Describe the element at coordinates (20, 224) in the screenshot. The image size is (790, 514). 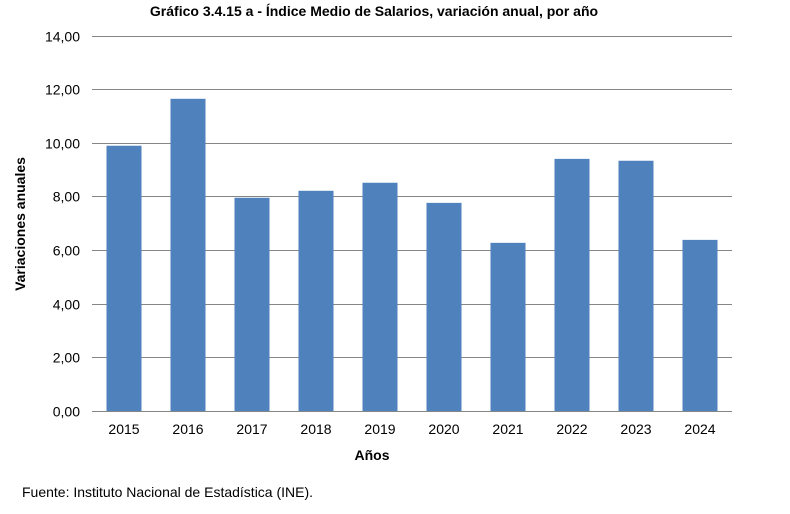
I see `y-axis-label: Variaciones anuales` at that location.